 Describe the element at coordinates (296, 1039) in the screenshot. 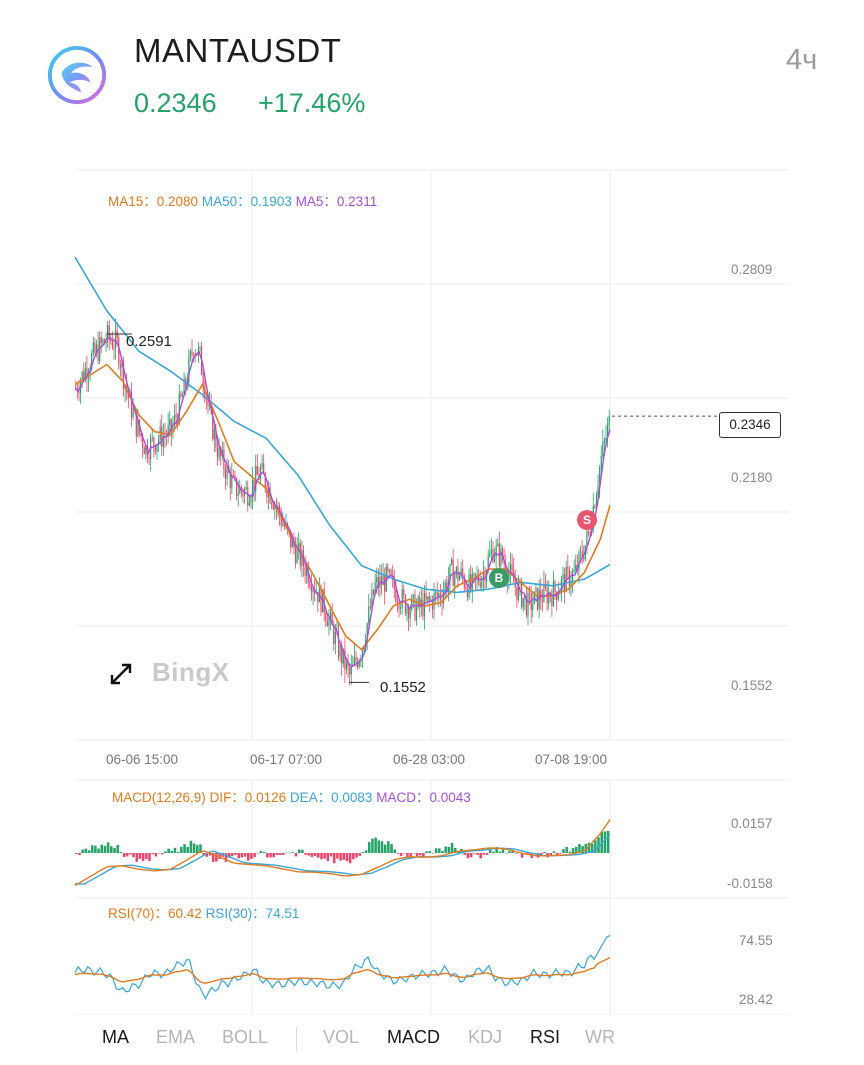

I see `tab-divider` at that location.